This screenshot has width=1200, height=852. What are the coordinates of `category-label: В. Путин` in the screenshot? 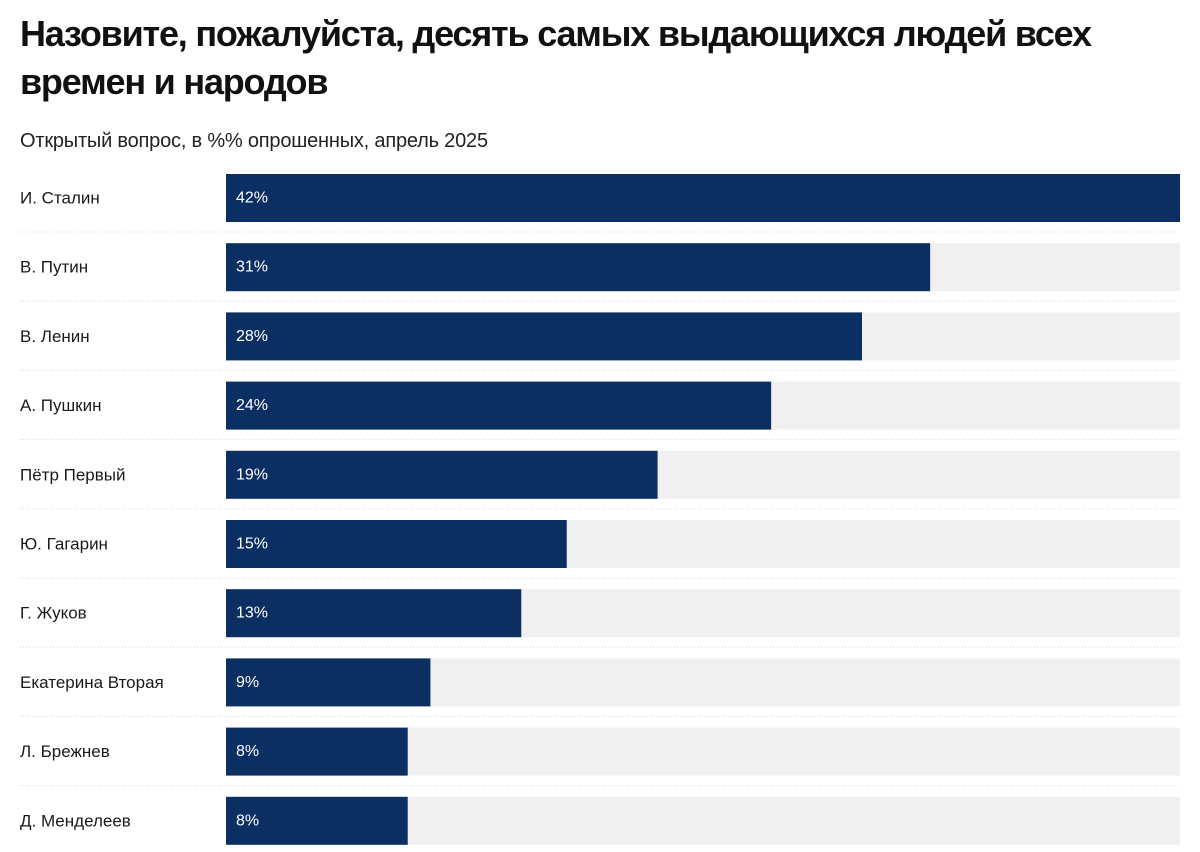 It's located at (54, 267).